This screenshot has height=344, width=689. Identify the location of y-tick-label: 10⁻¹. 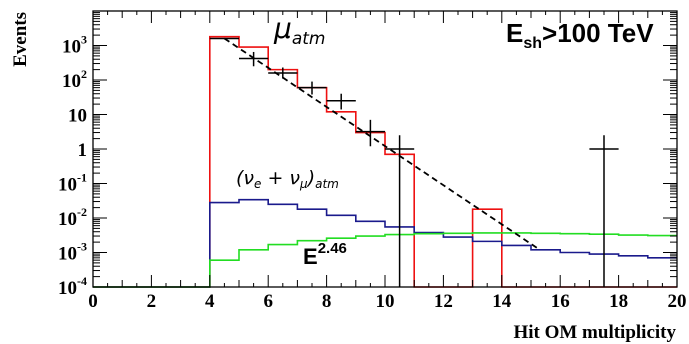
(72, 183).